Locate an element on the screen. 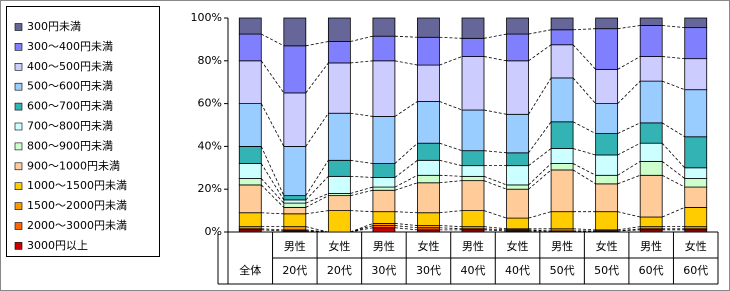  x-tick-label: 全体 is located at coordinates (250, 270).